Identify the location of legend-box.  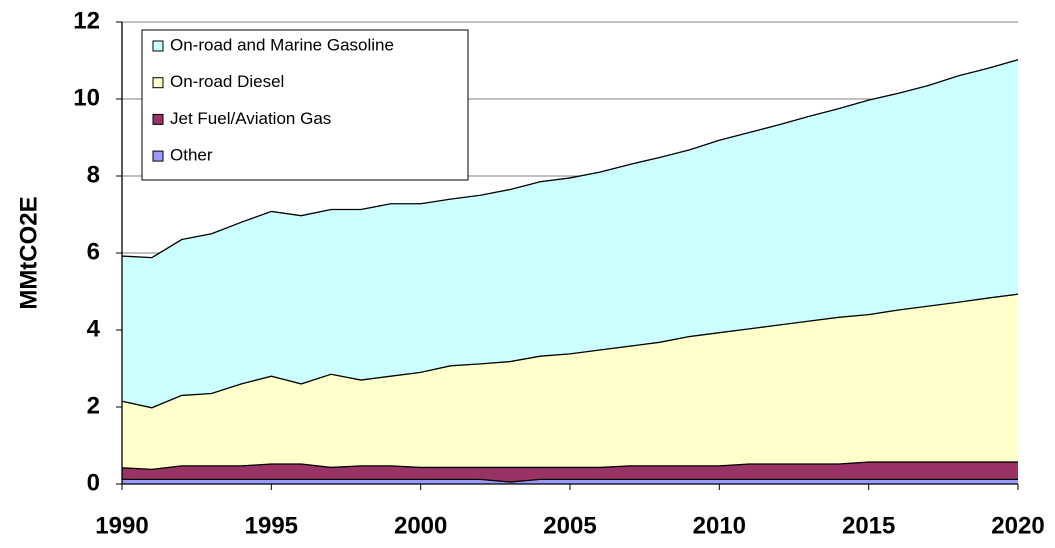
(305, 105).